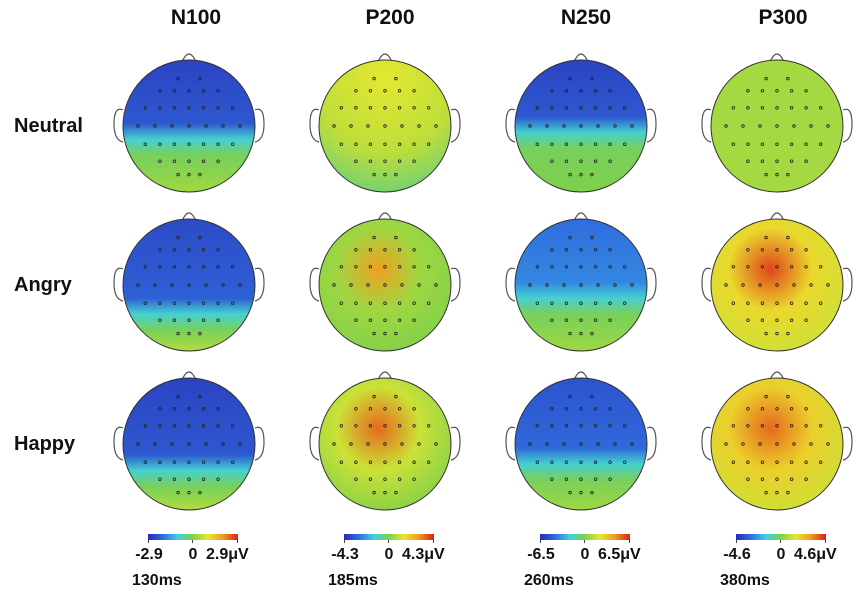 This screenshot has width=864, height=594. I want to click on colorbar-zero-label: 0, so click(585, 554).